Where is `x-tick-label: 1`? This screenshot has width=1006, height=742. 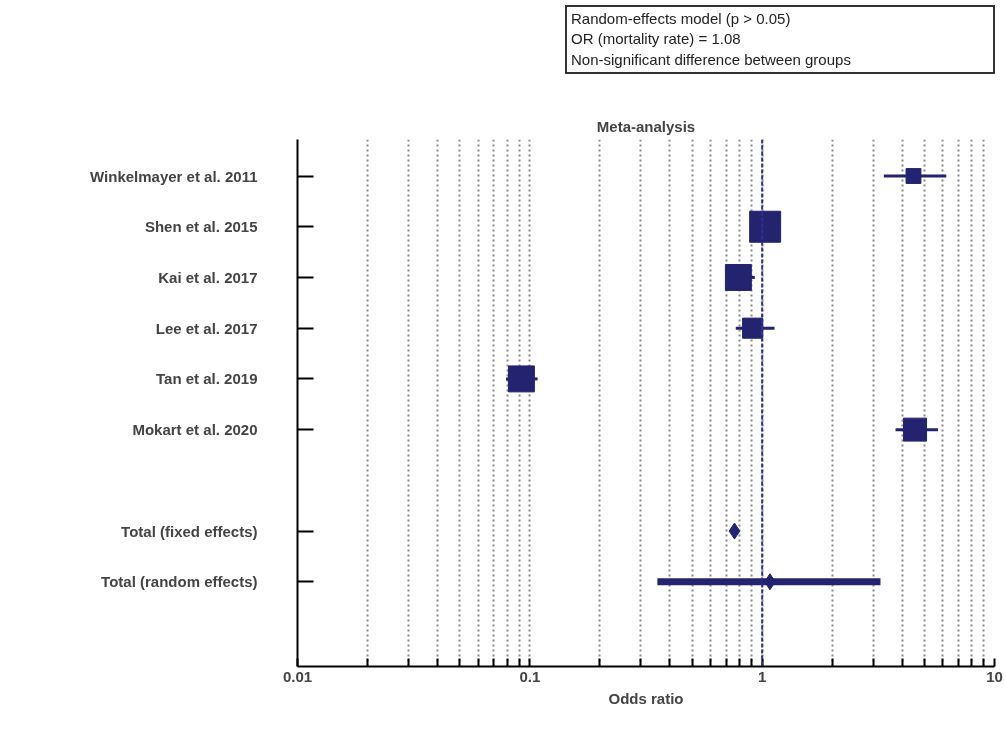 x-tick-label: 1 is located at coordinates (762, 676).